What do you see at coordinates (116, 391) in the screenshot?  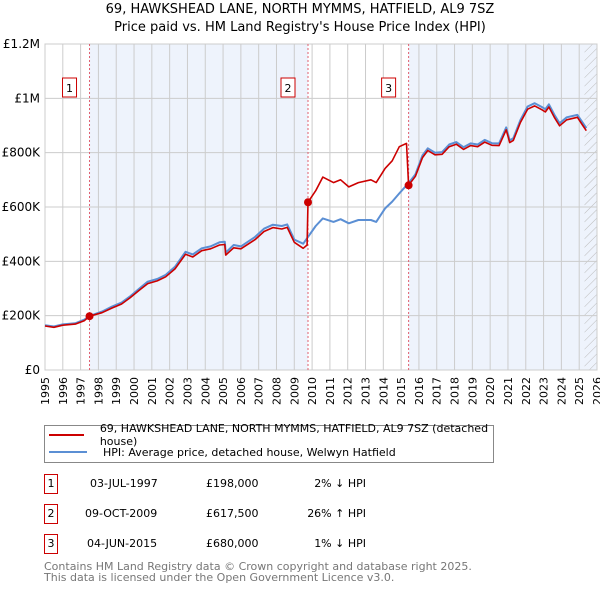 I see `x-tick-label: 1999` at bounding box center [116, 391].